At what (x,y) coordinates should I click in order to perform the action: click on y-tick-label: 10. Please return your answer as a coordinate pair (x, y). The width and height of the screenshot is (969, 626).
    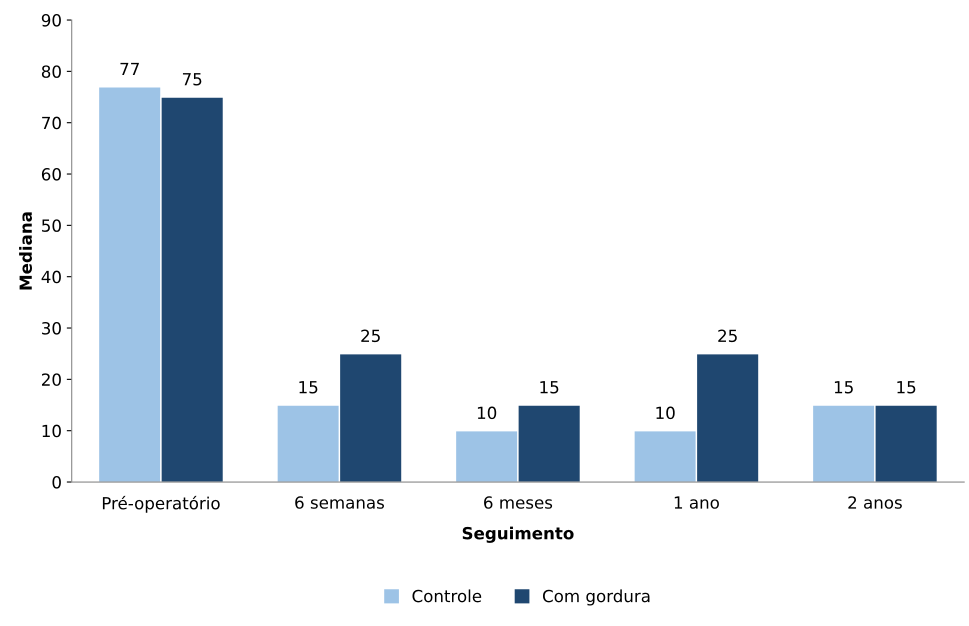
    Looking at the image, I should click on (51, 431).